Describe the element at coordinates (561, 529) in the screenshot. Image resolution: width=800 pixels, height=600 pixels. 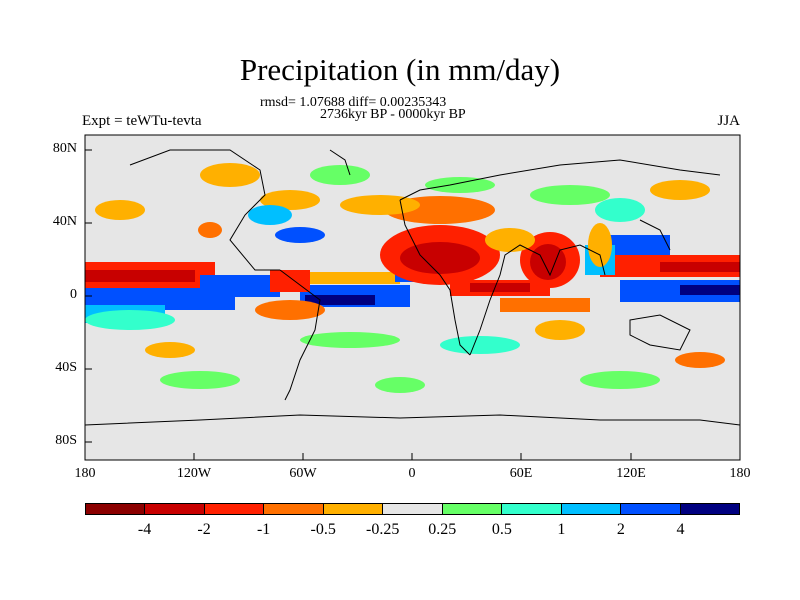
I see `legend-tick-label: 1` at that location.